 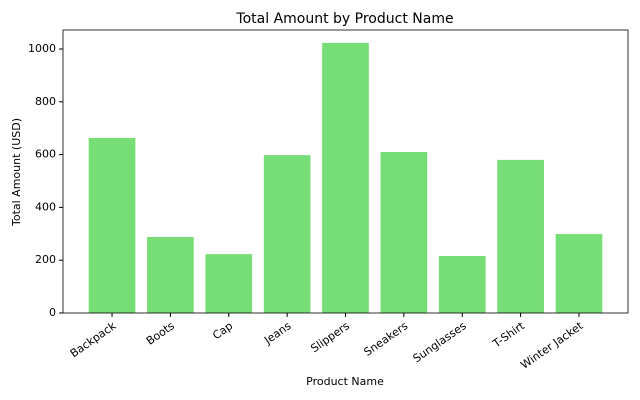 What do you see at coordinates (160, 333) in the screenshot?
I see `x-tick-label: Boots` at bounding box center [160, 333].